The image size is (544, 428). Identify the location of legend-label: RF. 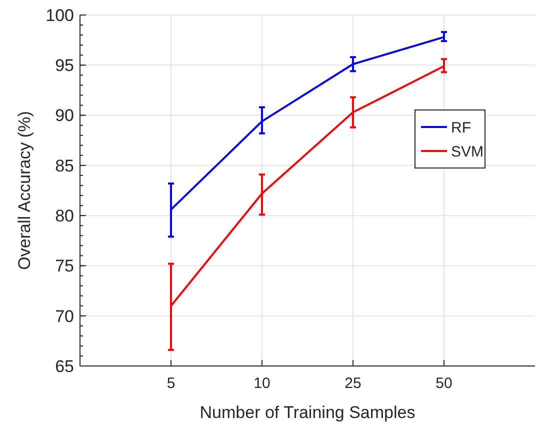
(461, 127).